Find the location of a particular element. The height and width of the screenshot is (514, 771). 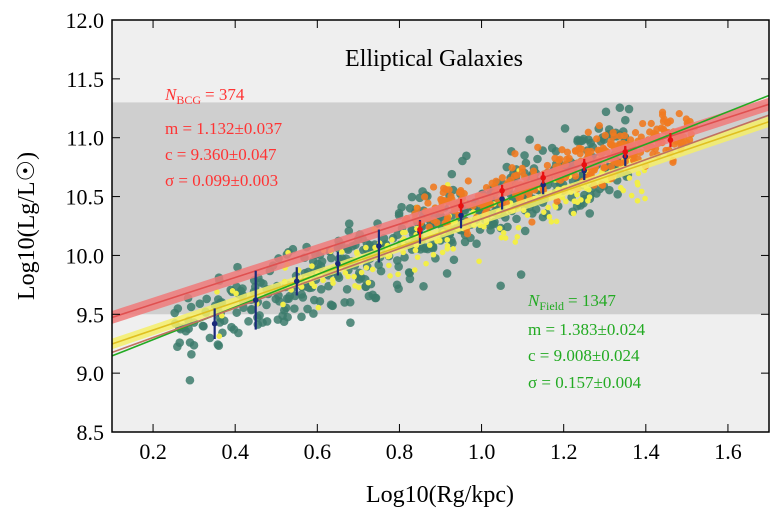

x-tick-label: 1.4 is located at coordinates (646, 451).